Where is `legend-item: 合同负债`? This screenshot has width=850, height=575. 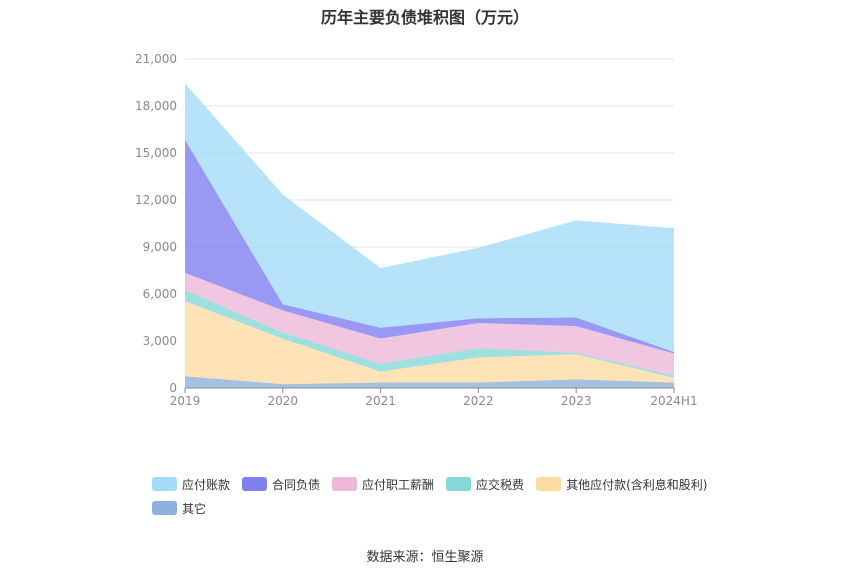
legend-item: 合同负债 is located at coordinates (281, 484).